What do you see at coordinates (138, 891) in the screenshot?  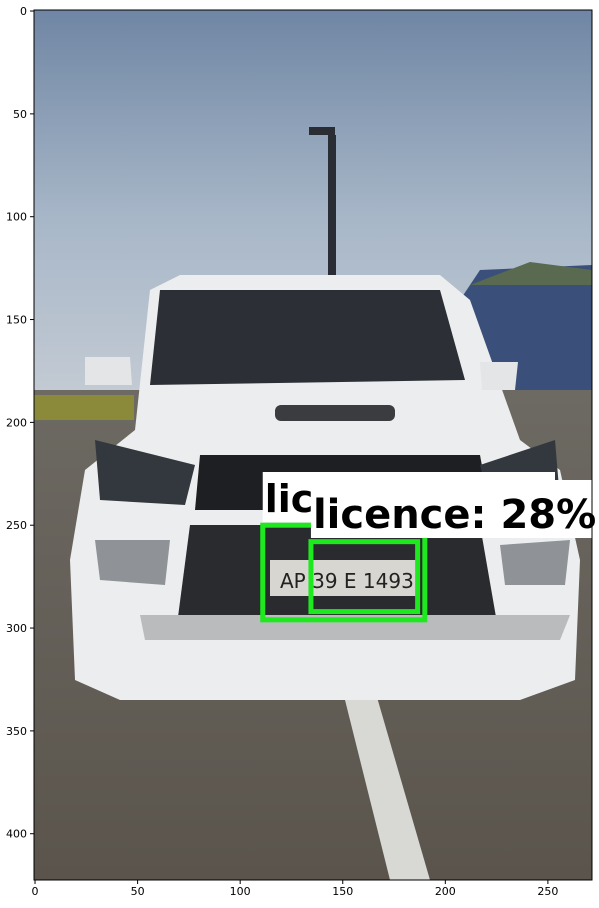 I see `x-tick-label: 50` at bounding box center [138, 891].